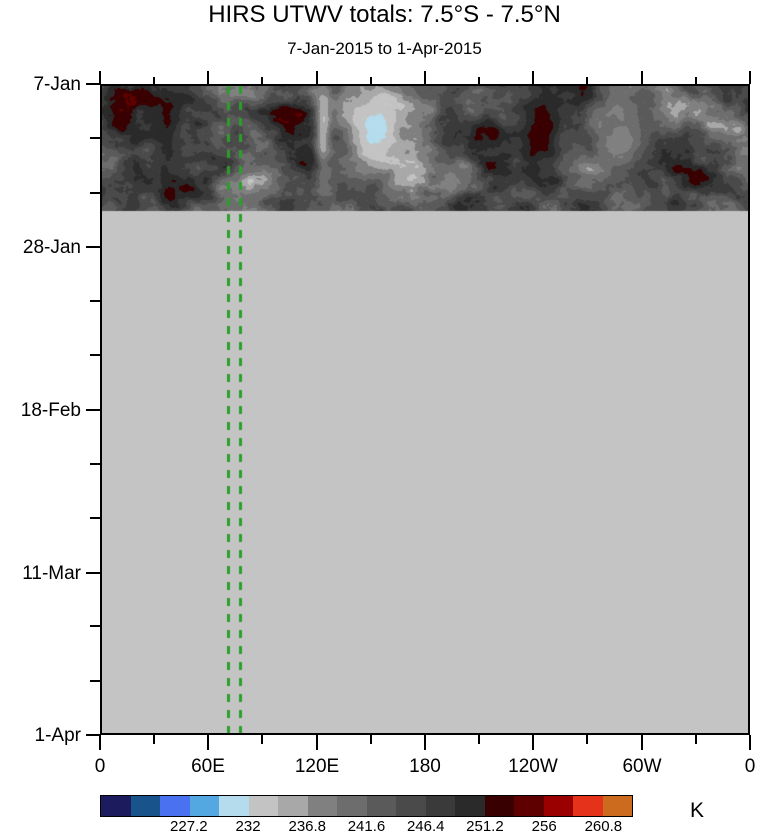 The image size is (769, 835). I want to click on y-axis-label: 1-Apr, so click(57, 735).